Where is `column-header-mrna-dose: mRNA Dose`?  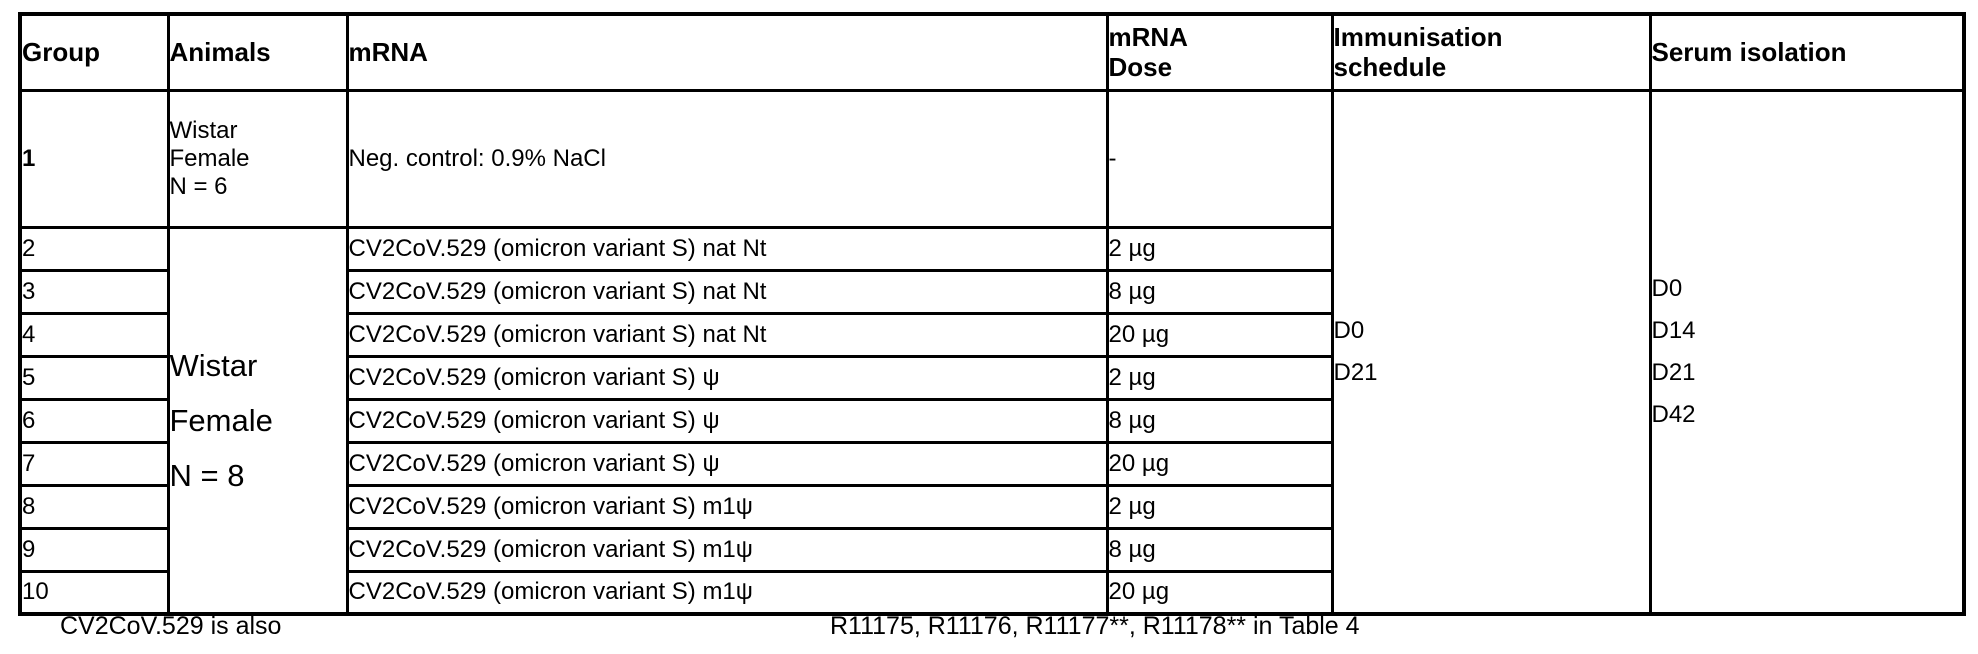 column-header-mrna-dose: mRNA Dose is located at coordinates (1219, 52).